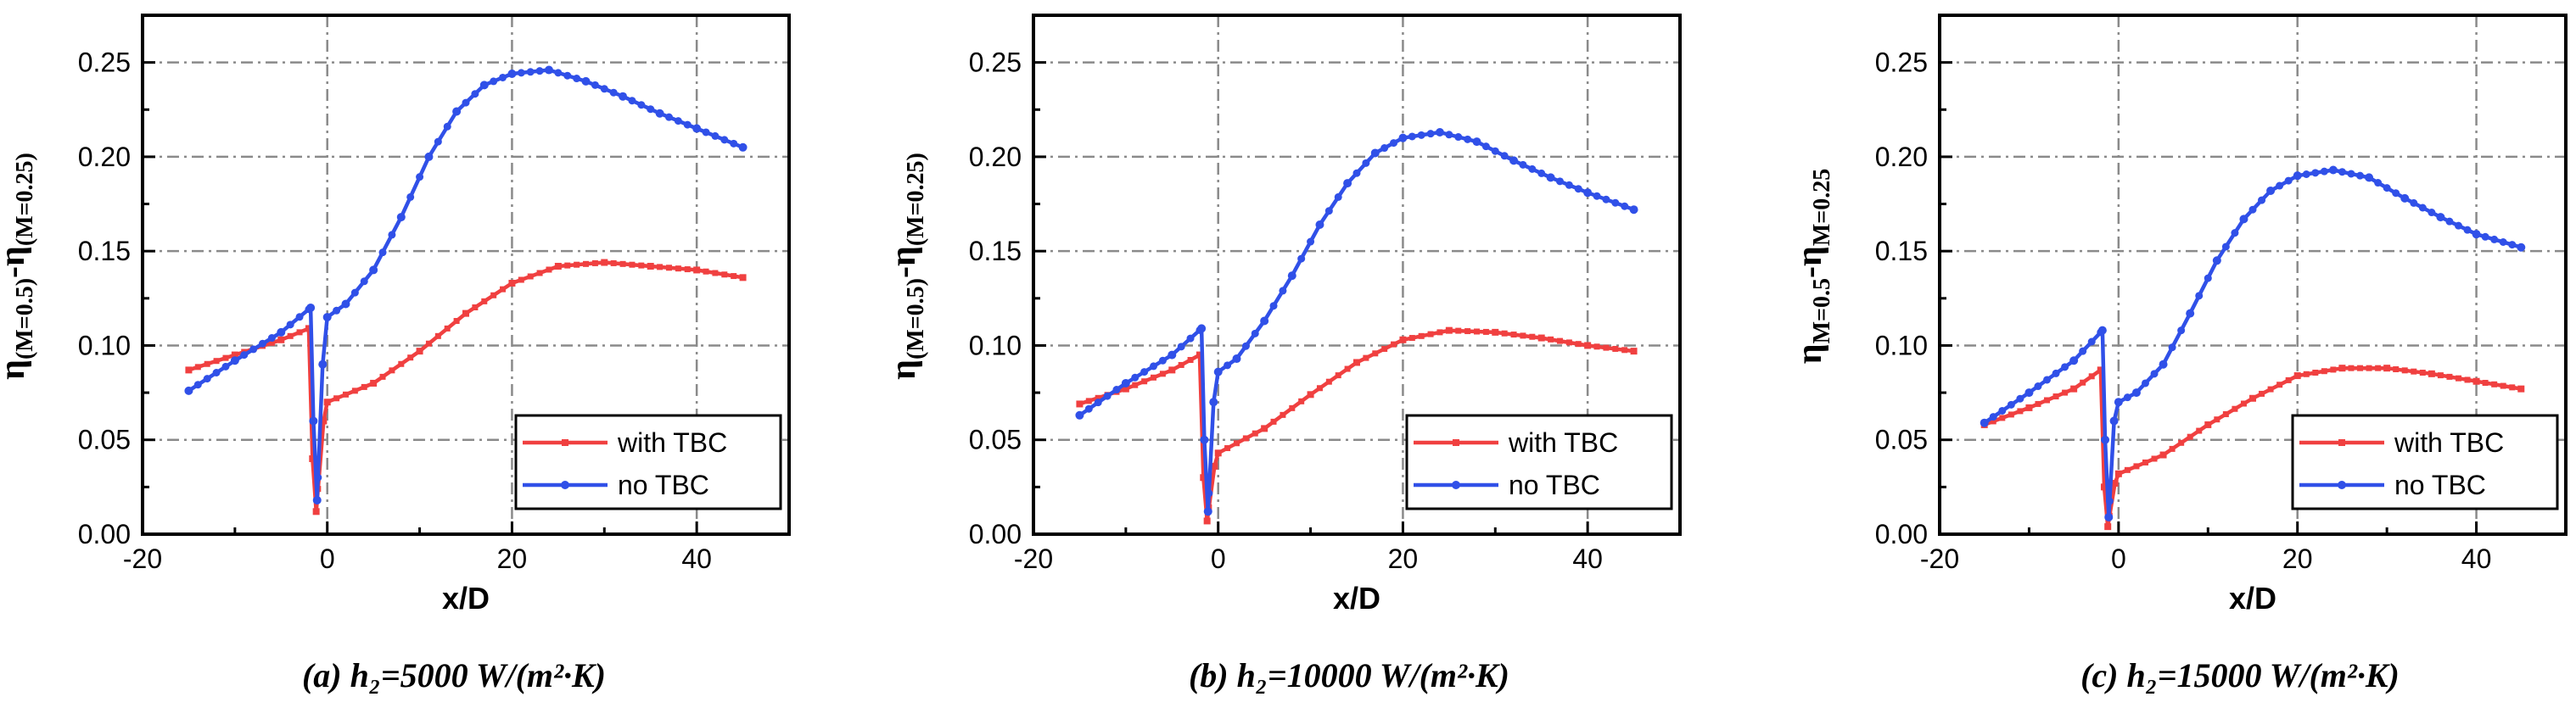 This screenshot has height=708, width=2576. Describe the element at coordinates (1902, 440) in the screenshot. I see `y-tick-label: 0.05` at that location.